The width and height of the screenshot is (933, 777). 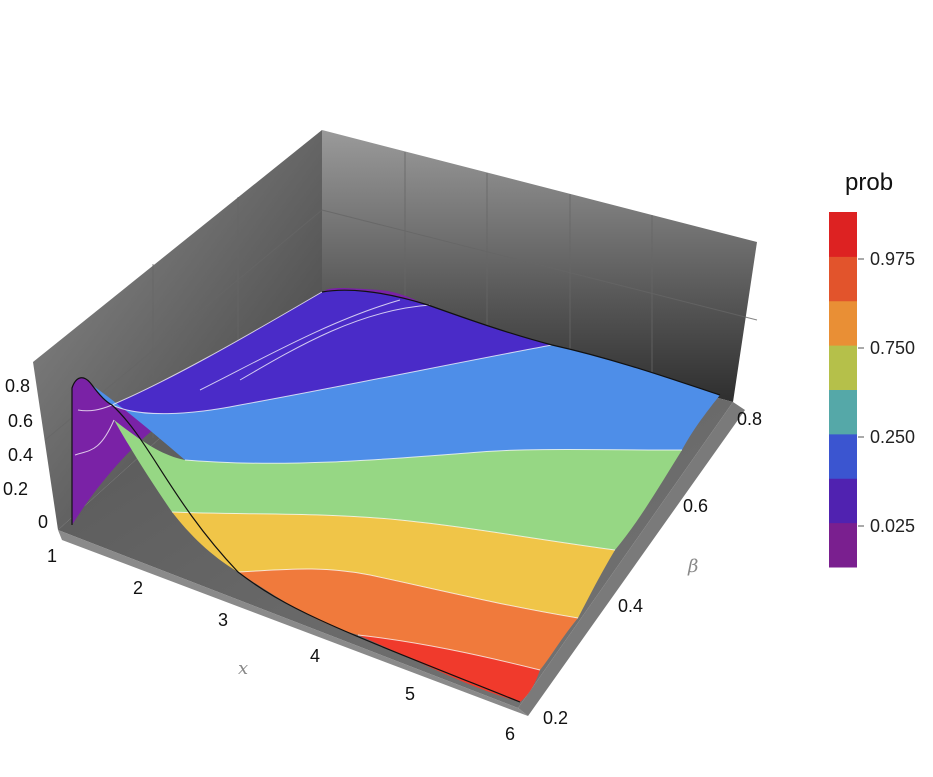 What do you see at coordinates (872, 368) in the screenshot?
I see `colorbar: prob 0.975 0.750 0.250 0.025` at bounding box center [872, 368].